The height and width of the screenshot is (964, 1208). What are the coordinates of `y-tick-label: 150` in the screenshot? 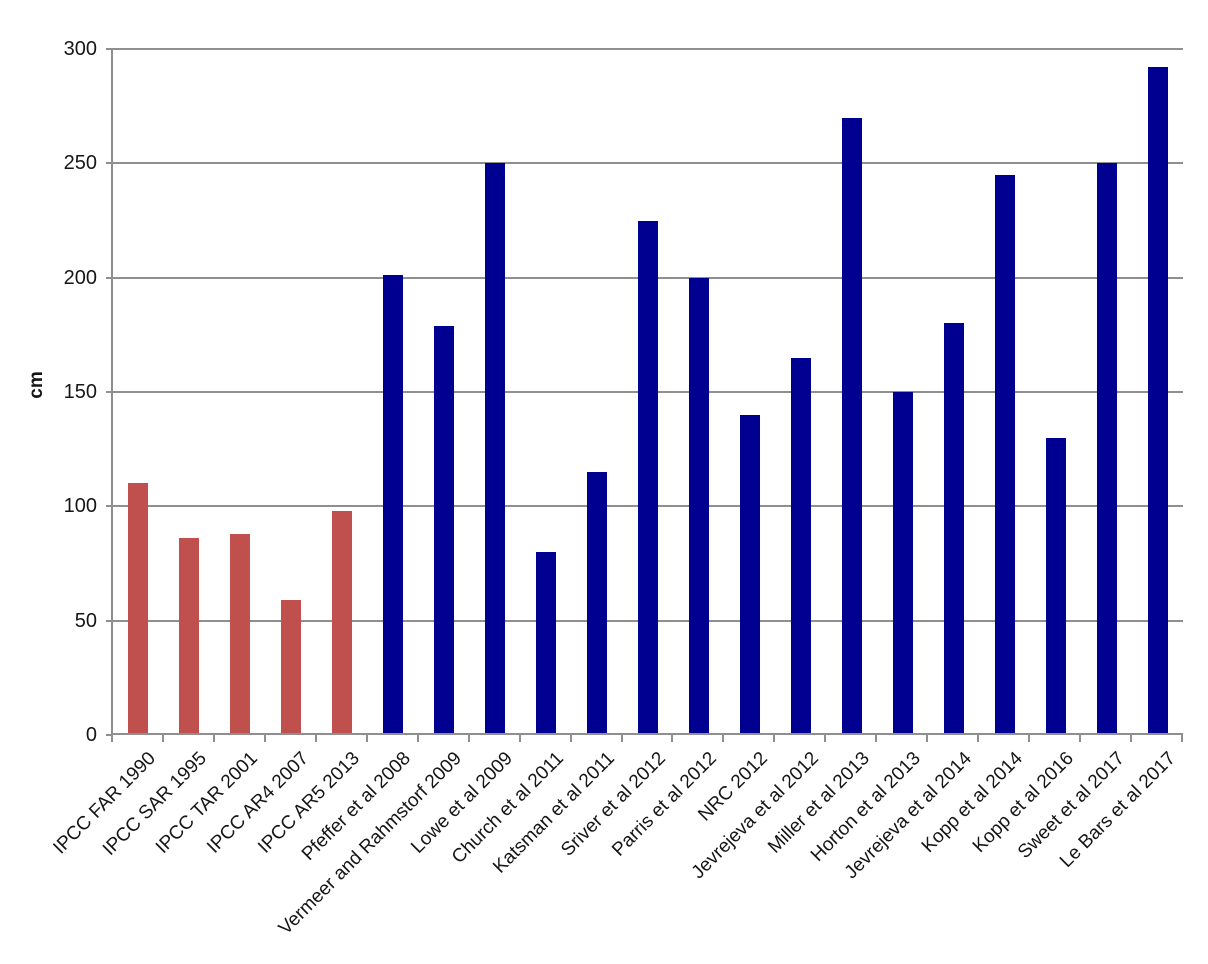 It's located at (80, 392).